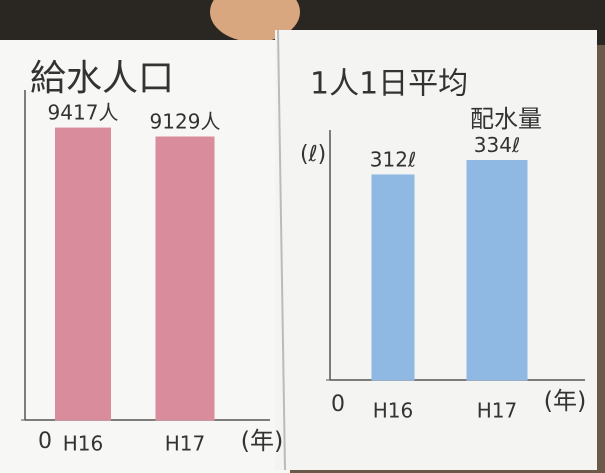 The width and height of the screenshot is (605, 473). Describe the element at coordinates (389, 84) in the screenshot. I see `chart-title: 1人1日平均` at that location.